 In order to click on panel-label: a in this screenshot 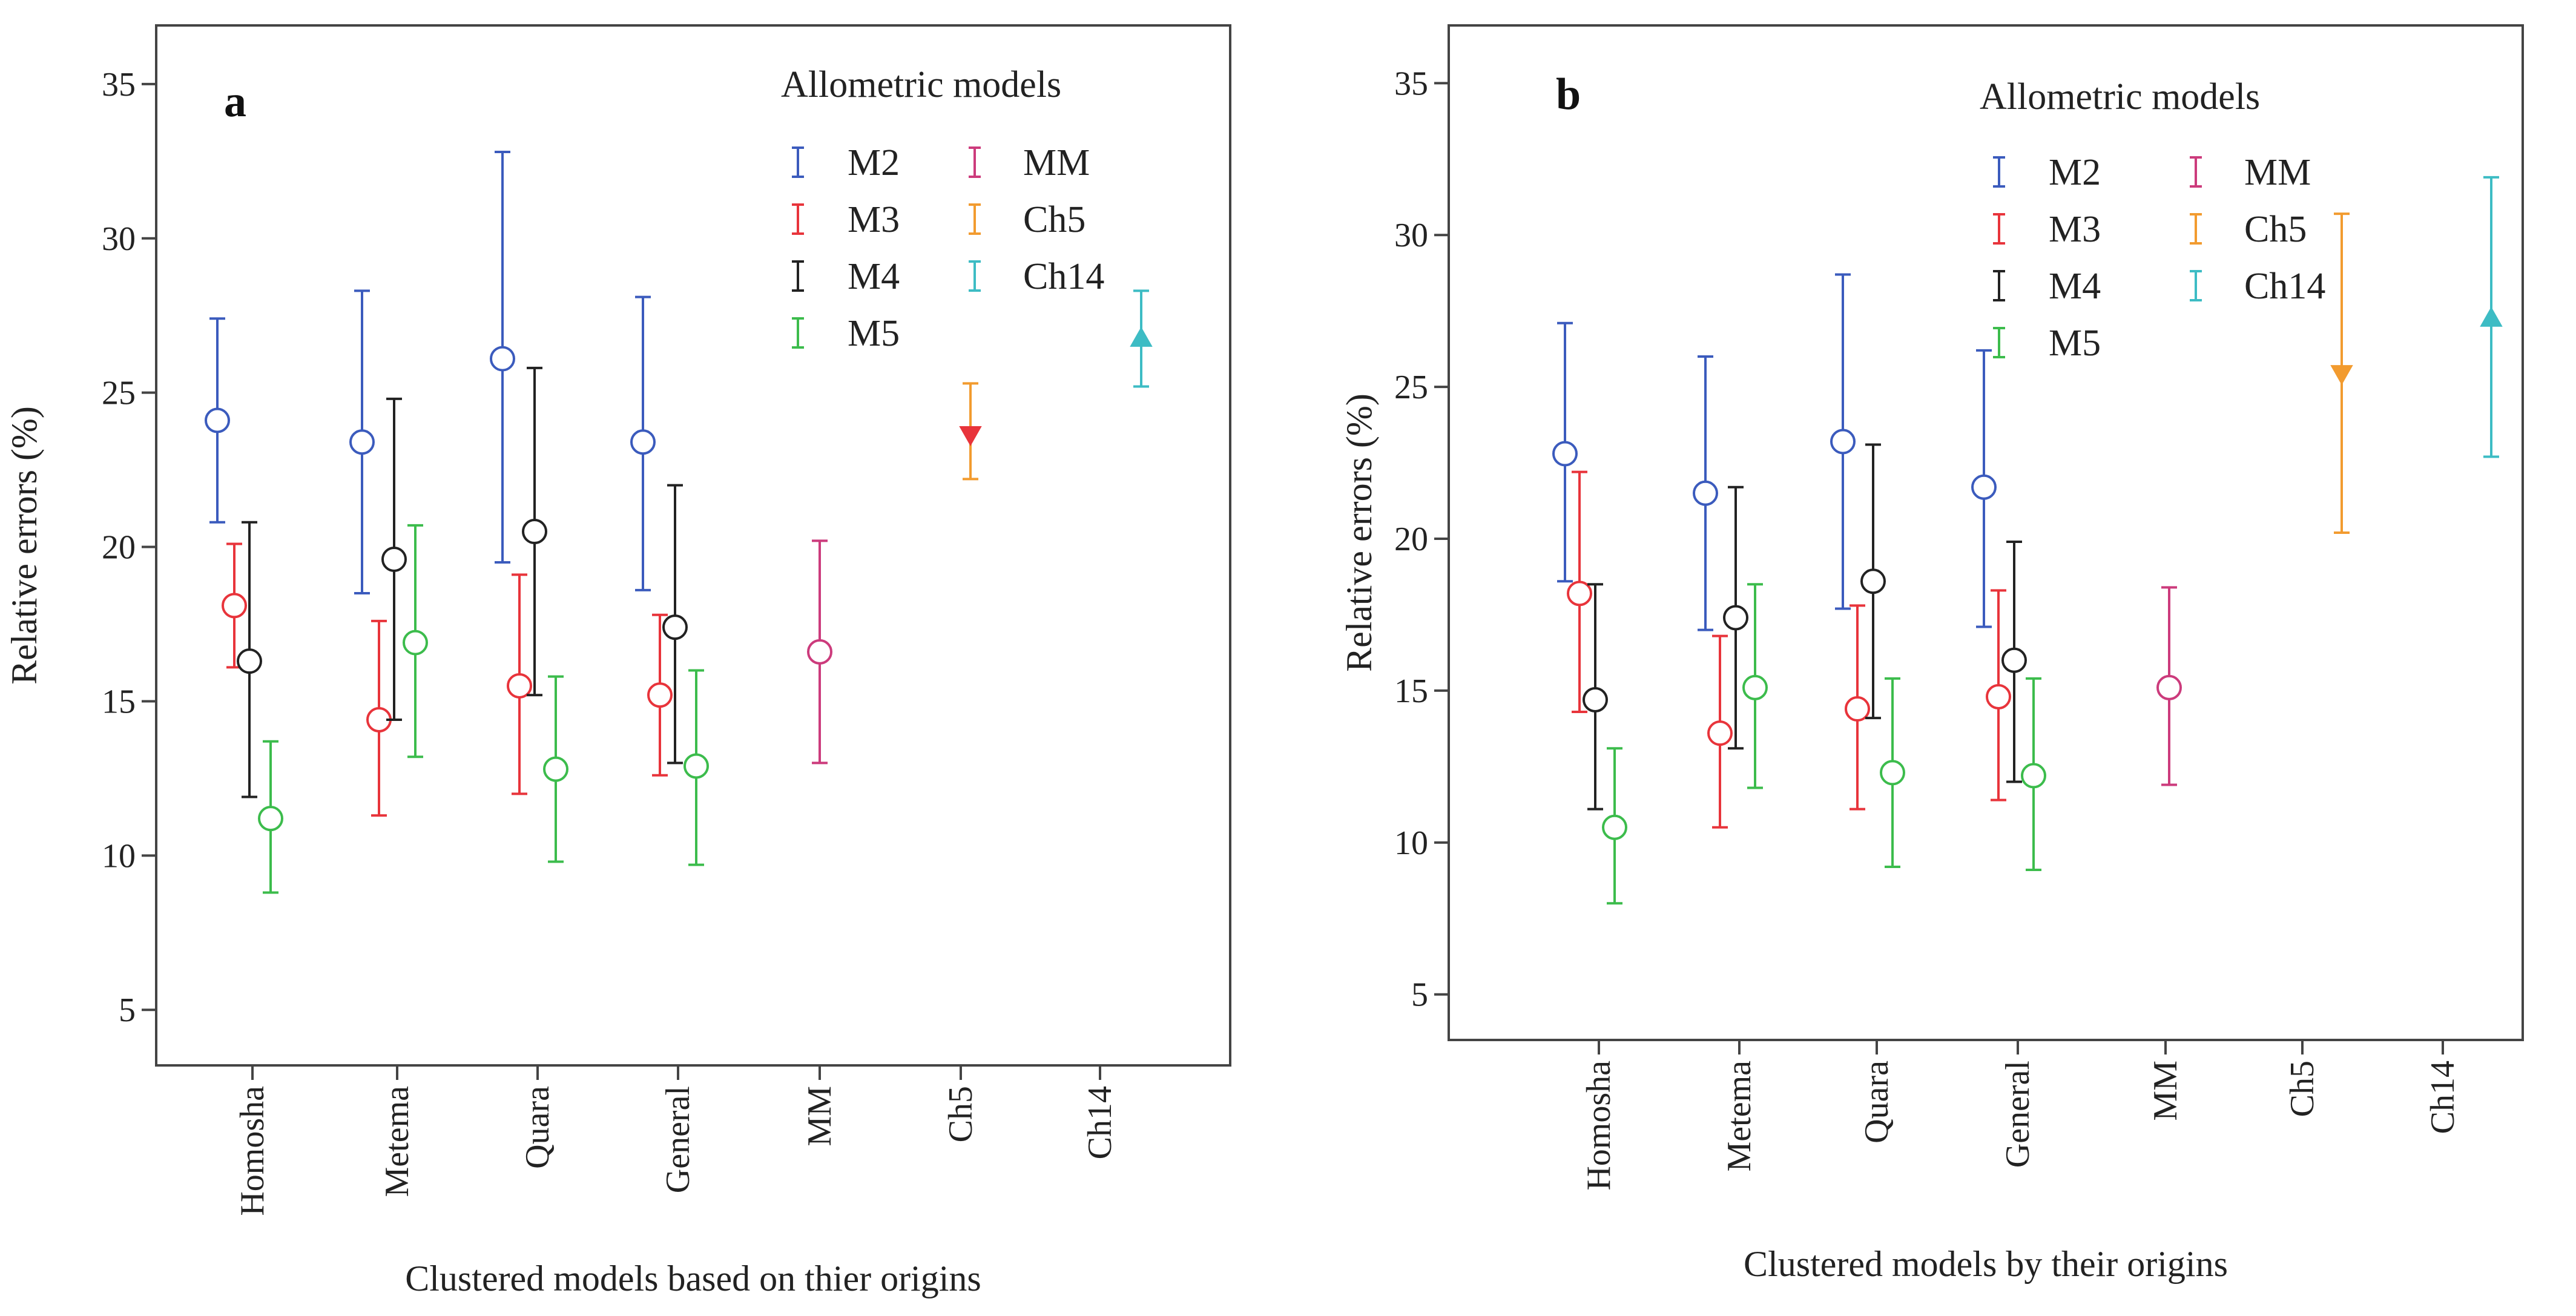, I will do `click(235, 102)`.